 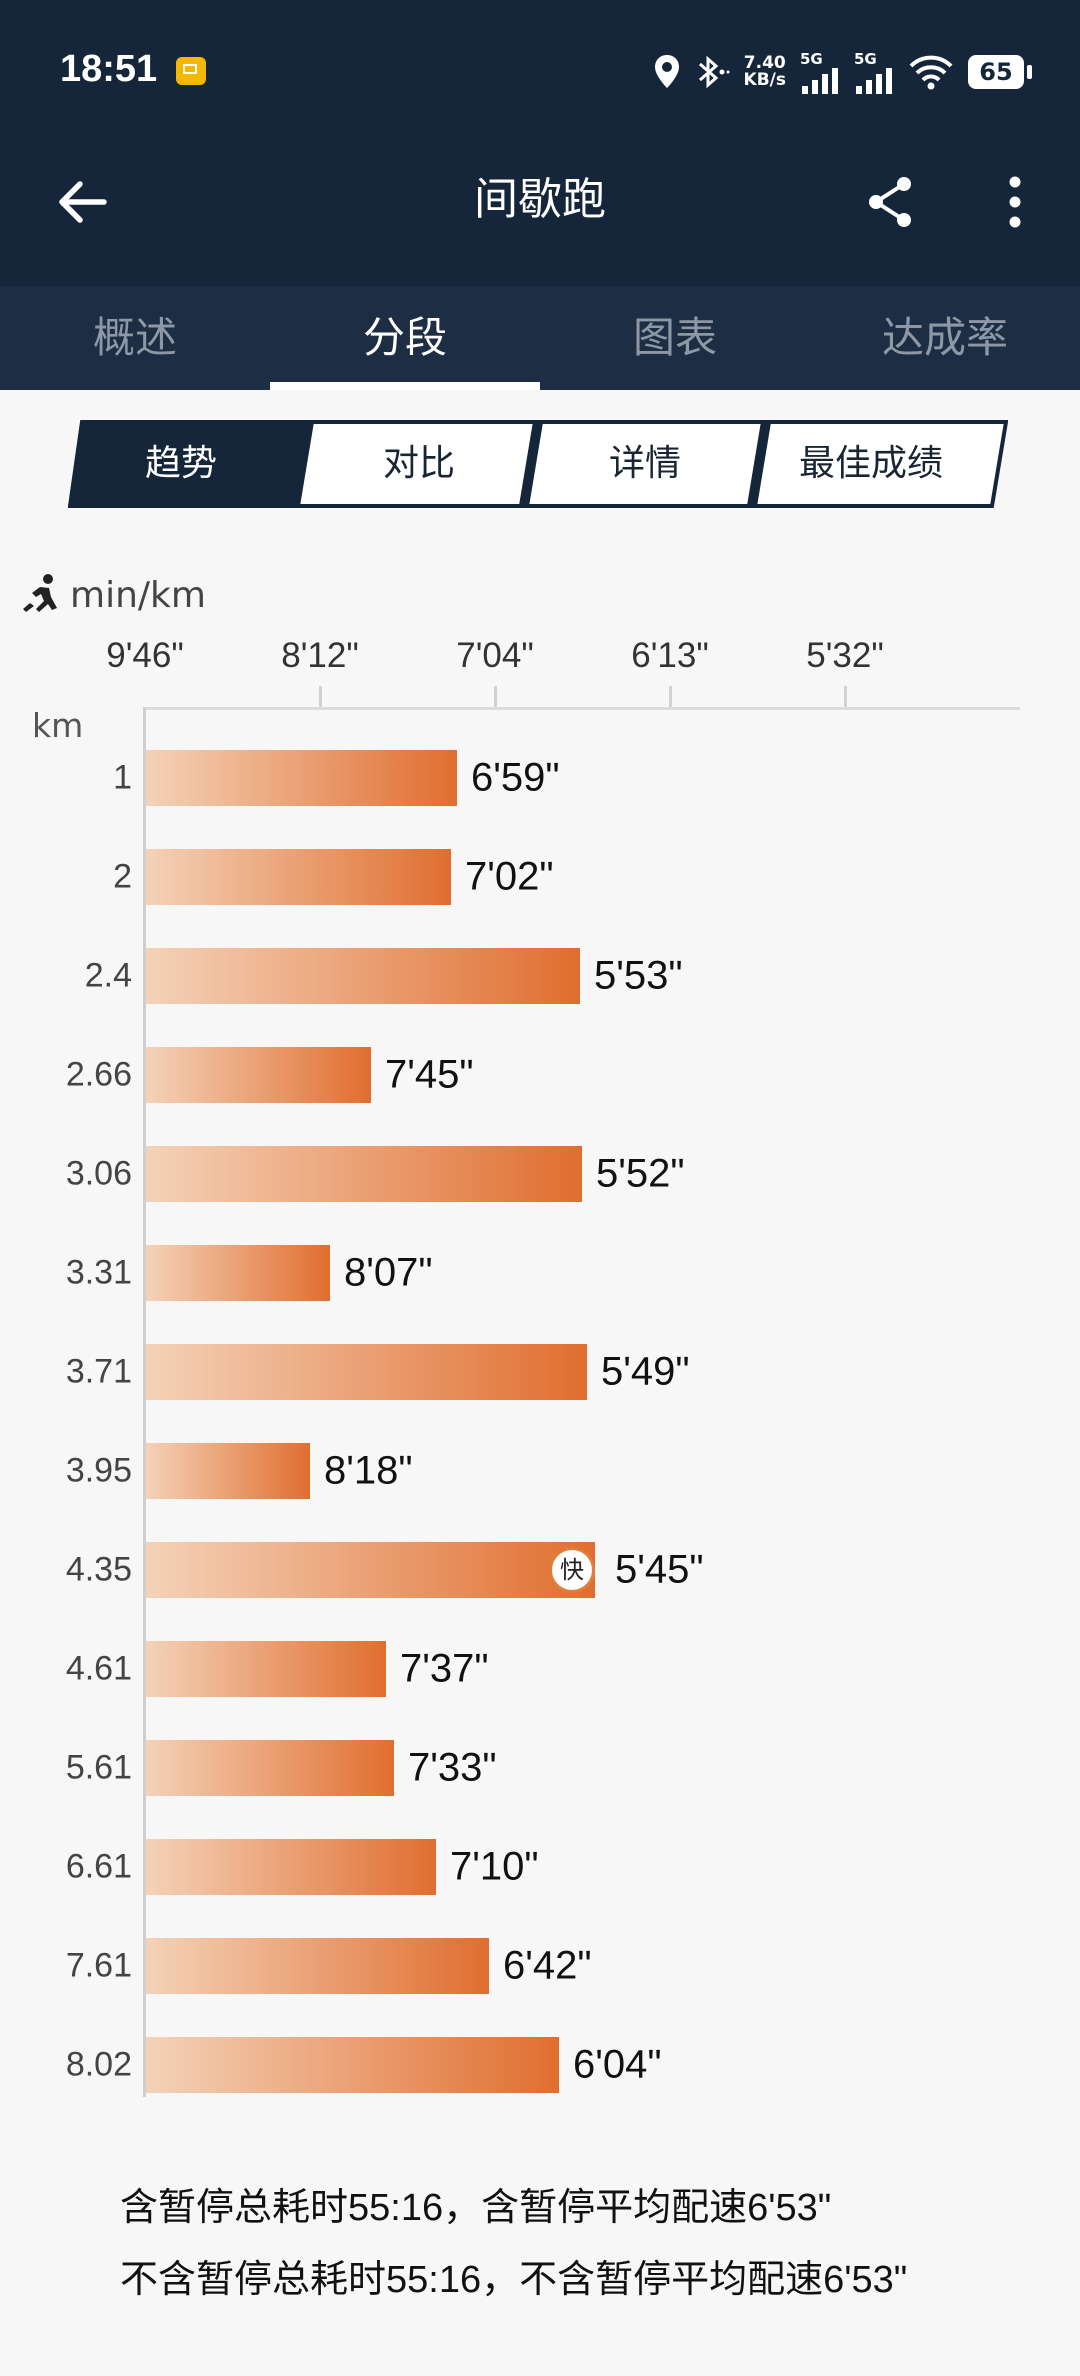 I want to click on x-tick-label: 9'46", so click(x=145, y=655).